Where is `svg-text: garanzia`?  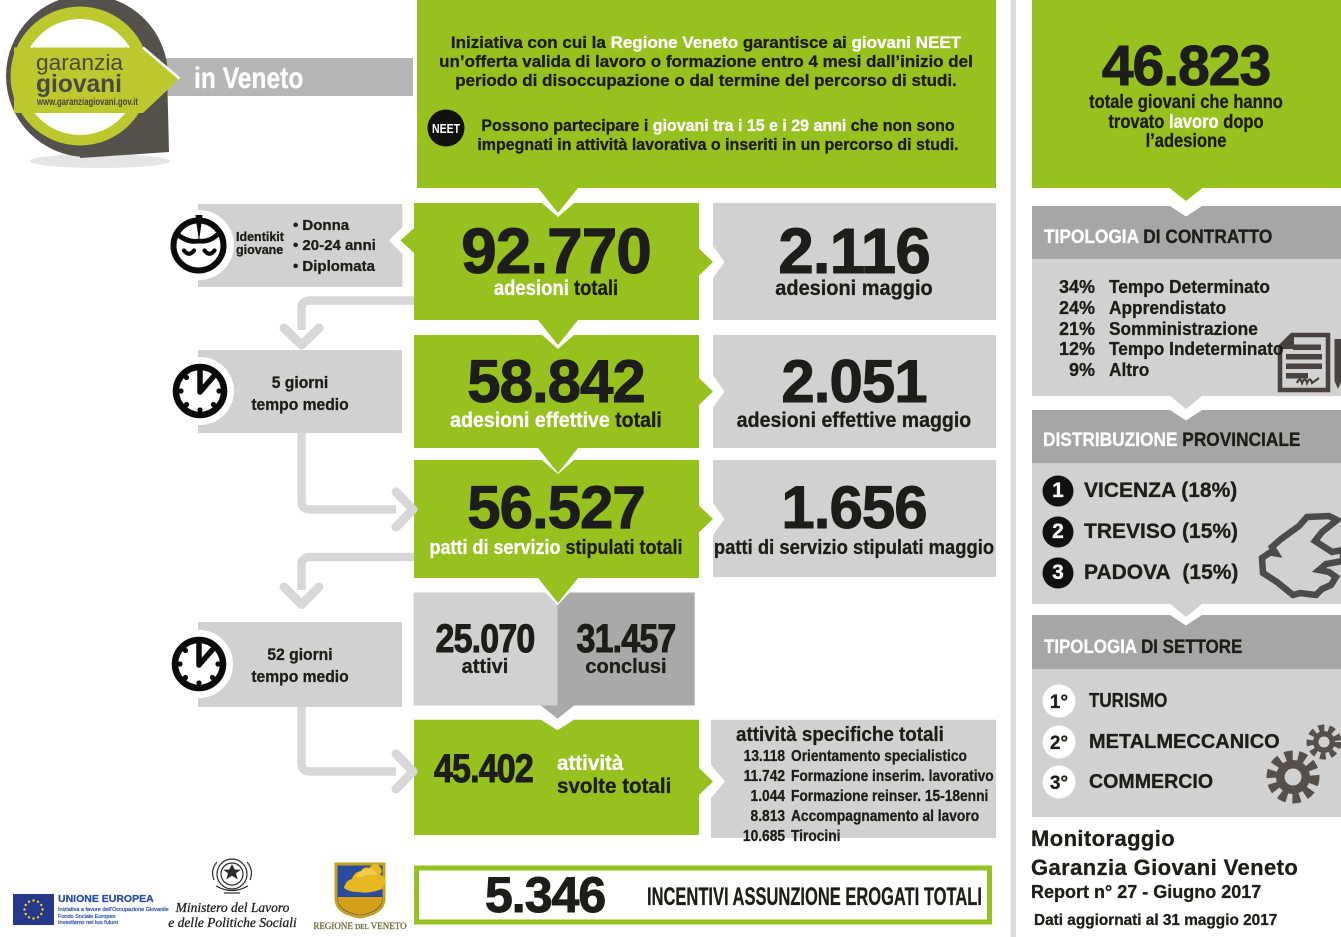
svg-text: garanzia is located at coordinates (80, 62).